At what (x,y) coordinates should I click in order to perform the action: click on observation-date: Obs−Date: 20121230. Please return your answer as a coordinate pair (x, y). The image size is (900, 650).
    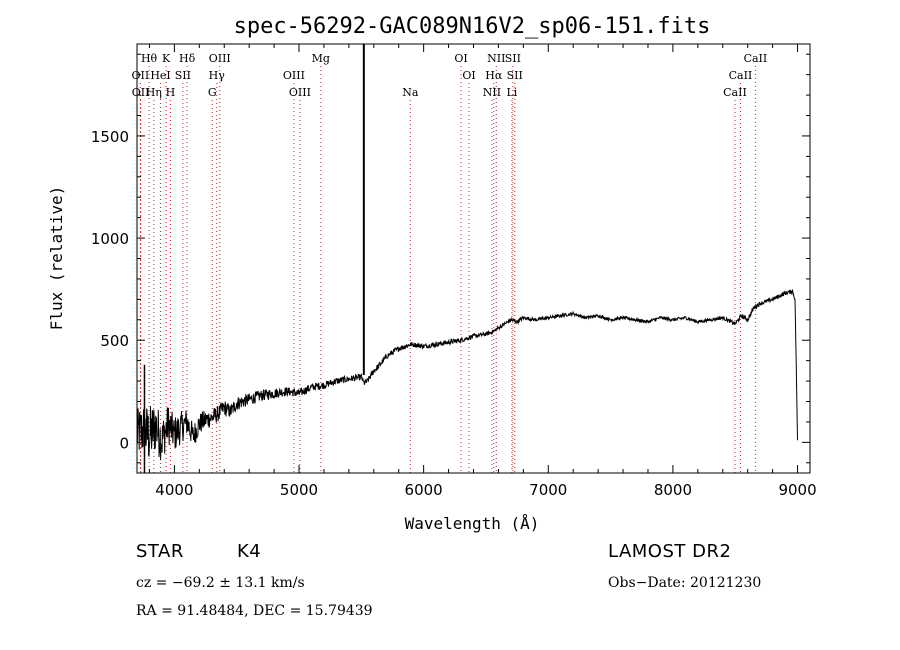
    Looking at the image, I should click on (685, 583).